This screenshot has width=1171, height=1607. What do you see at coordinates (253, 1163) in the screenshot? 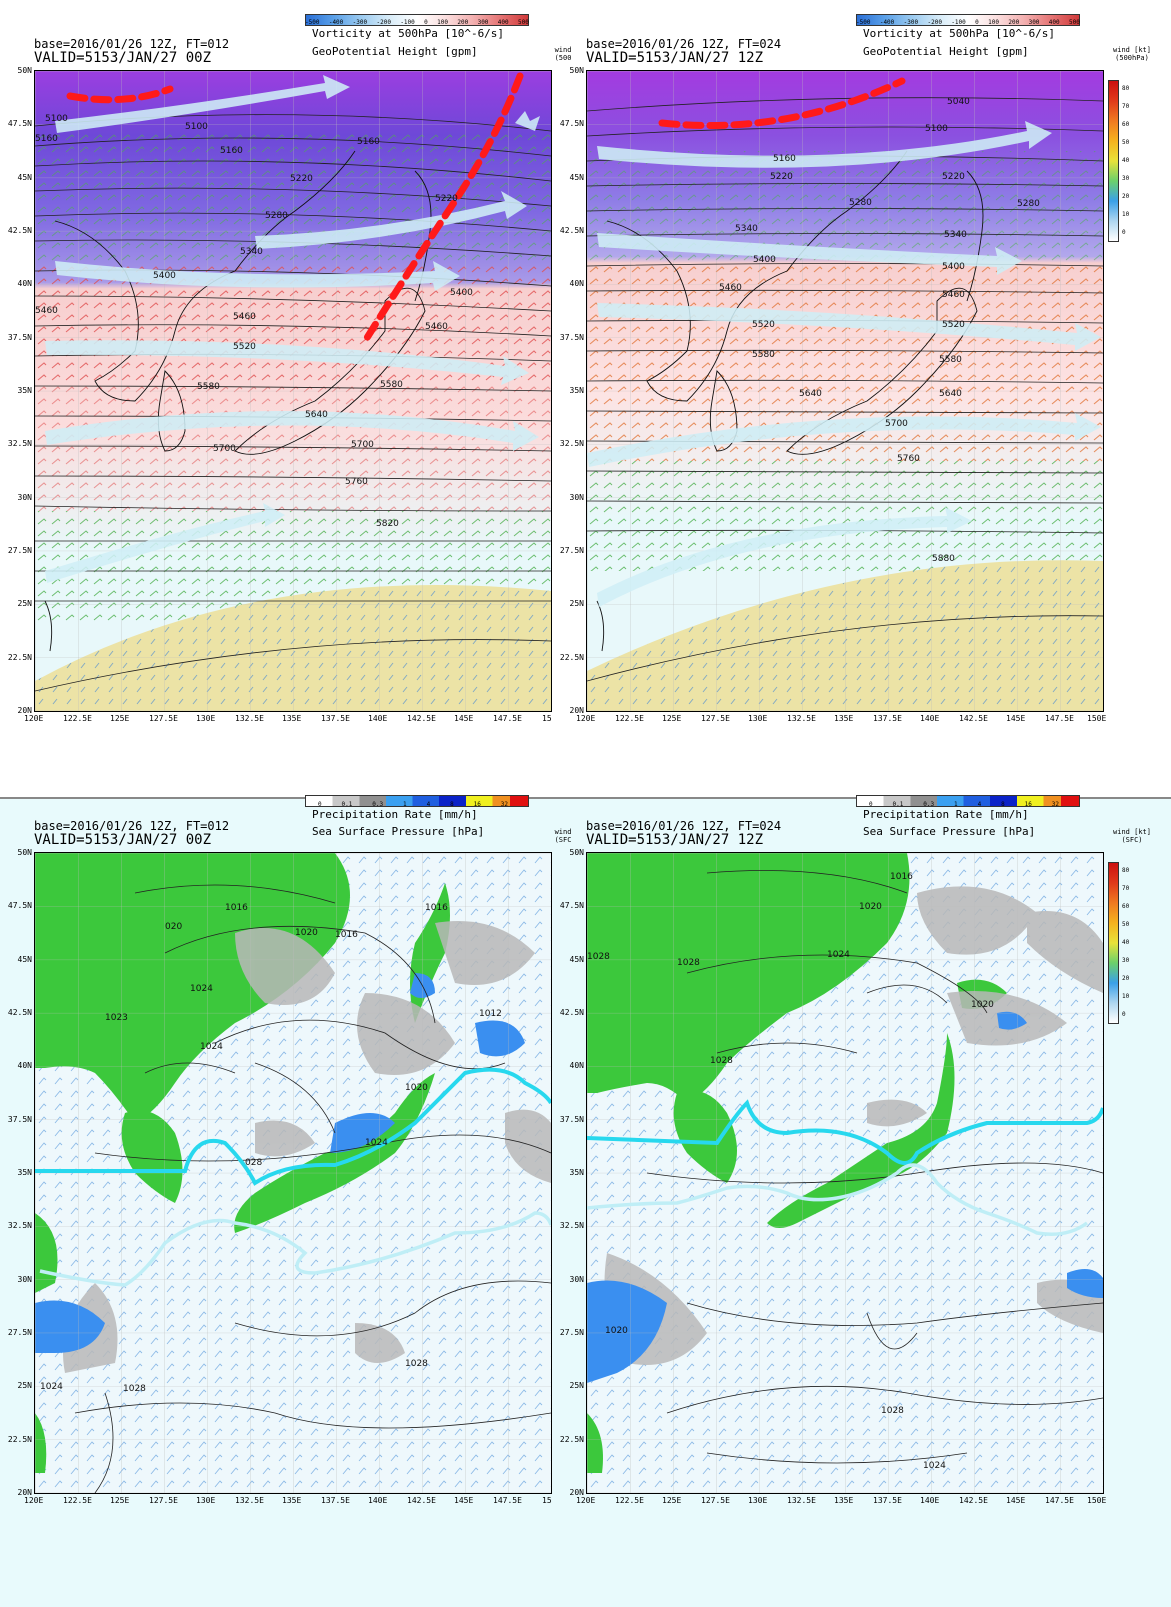
I see `svg-text: 028` at bounding box center [253, 1163].